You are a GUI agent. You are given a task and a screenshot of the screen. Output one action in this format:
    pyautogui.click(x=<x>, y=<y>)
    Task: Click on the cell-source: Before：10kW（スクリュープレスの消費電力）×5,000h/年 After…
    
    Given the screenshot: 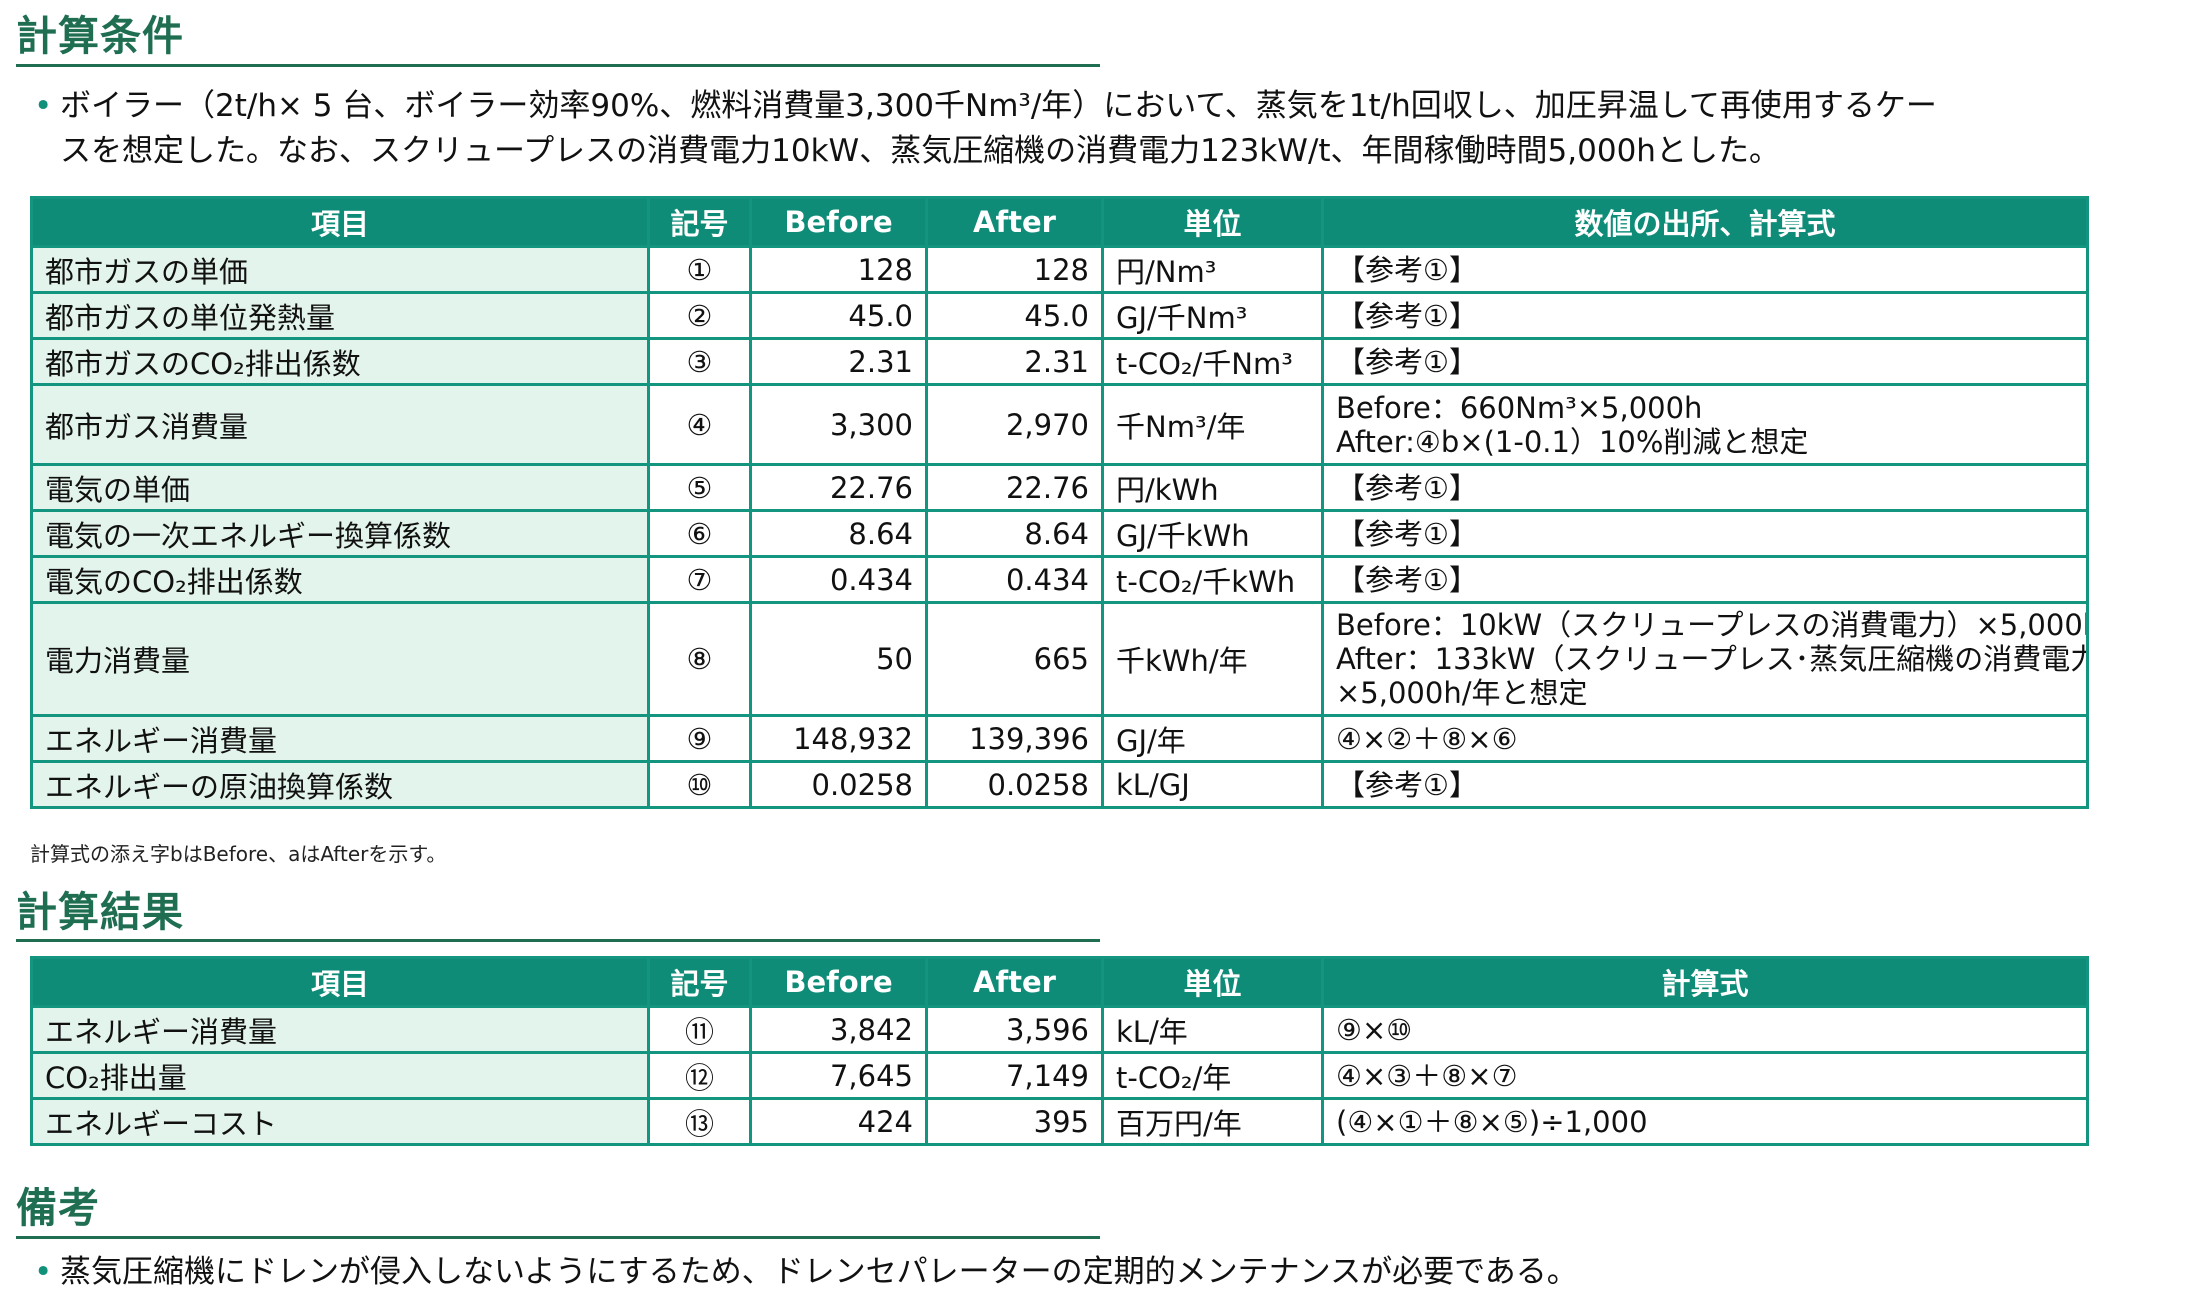 What is the action you would take?
    pyautogui.click(x=1705, y=659)
    